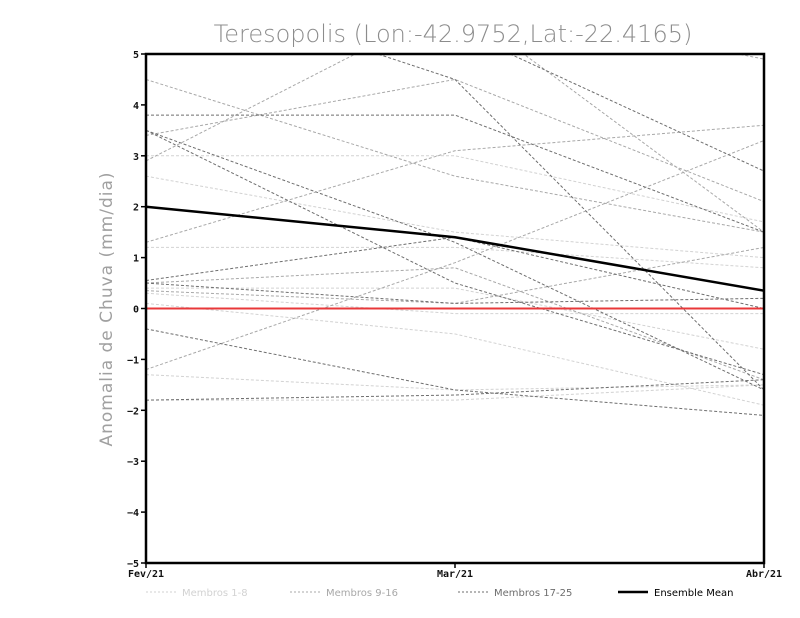 The height and width of the screenshot is (618, 800). What do you see at coordinates (455, 189) in the screenshot?
I see `member-line-m2` at bounding box center [455, 189].